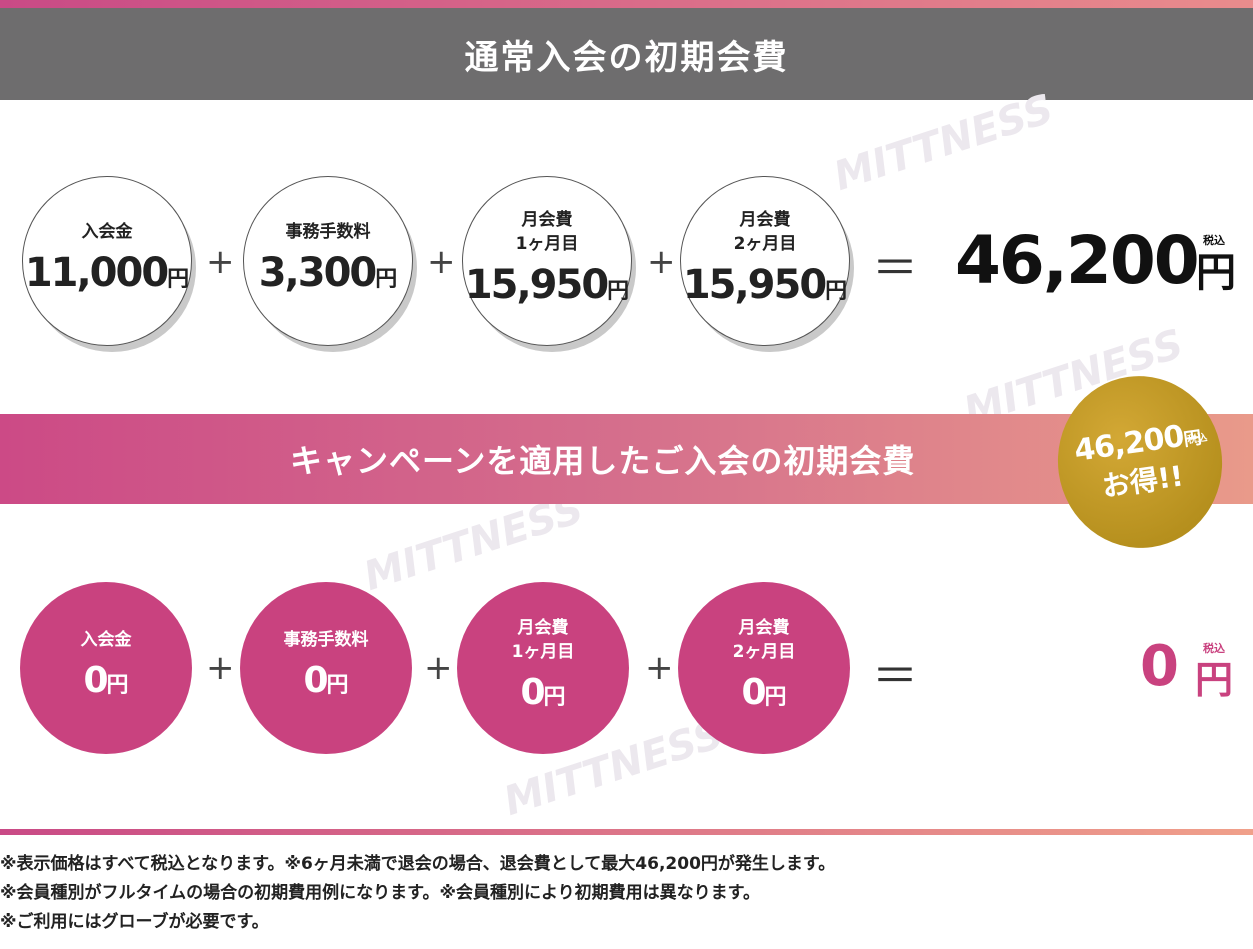 The width and height of the screenshot is (1253, 949). What do you see at coordinates (626, 57) in the screenshot?
I see `regular-fee-title: 通常入会の初期会費` at bounding box center [626, 57].